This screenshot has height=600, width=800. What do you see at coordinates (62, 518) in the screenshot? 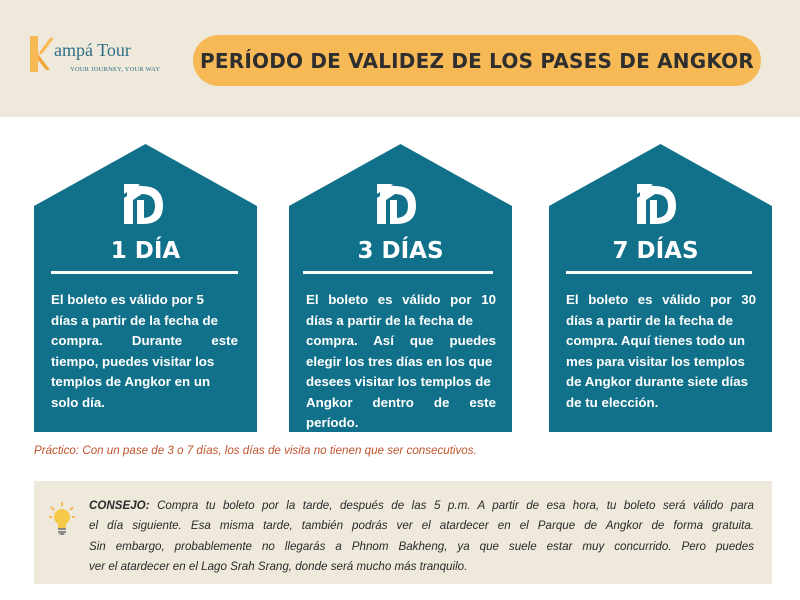
I see `lightbulb-icon` at bounding box center [62, 518].